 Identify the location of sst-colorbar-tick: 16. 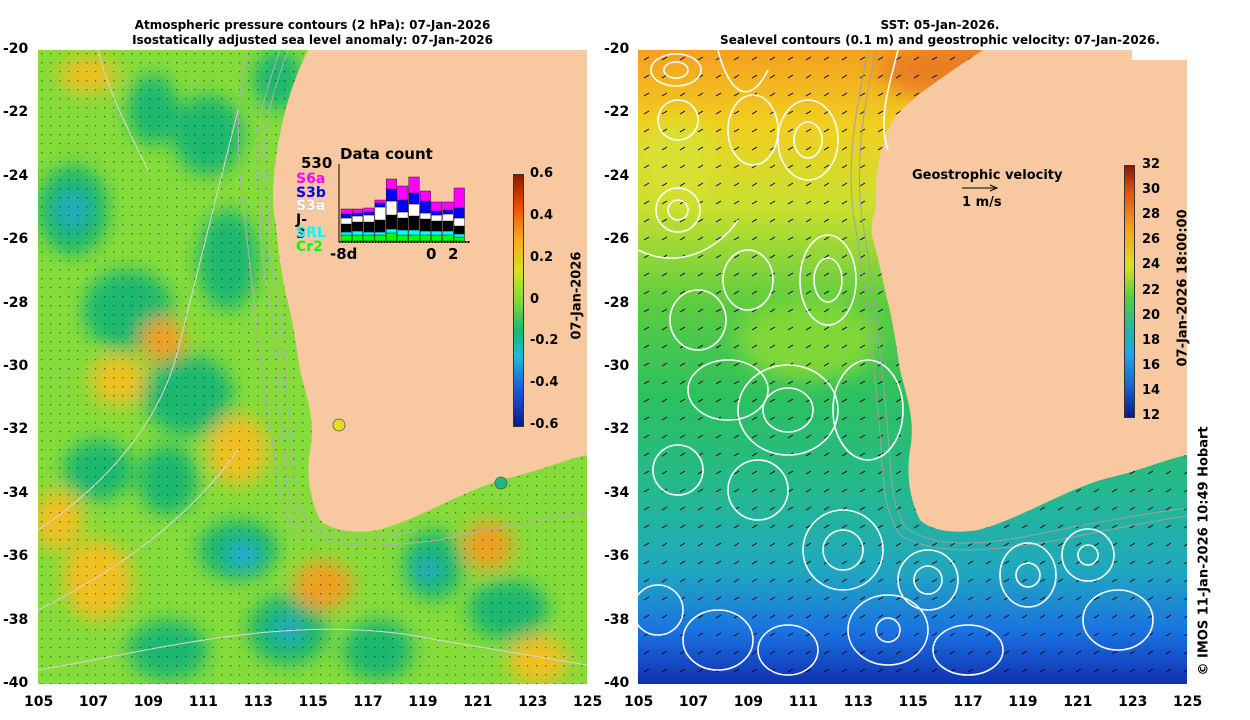
(1151, 365).